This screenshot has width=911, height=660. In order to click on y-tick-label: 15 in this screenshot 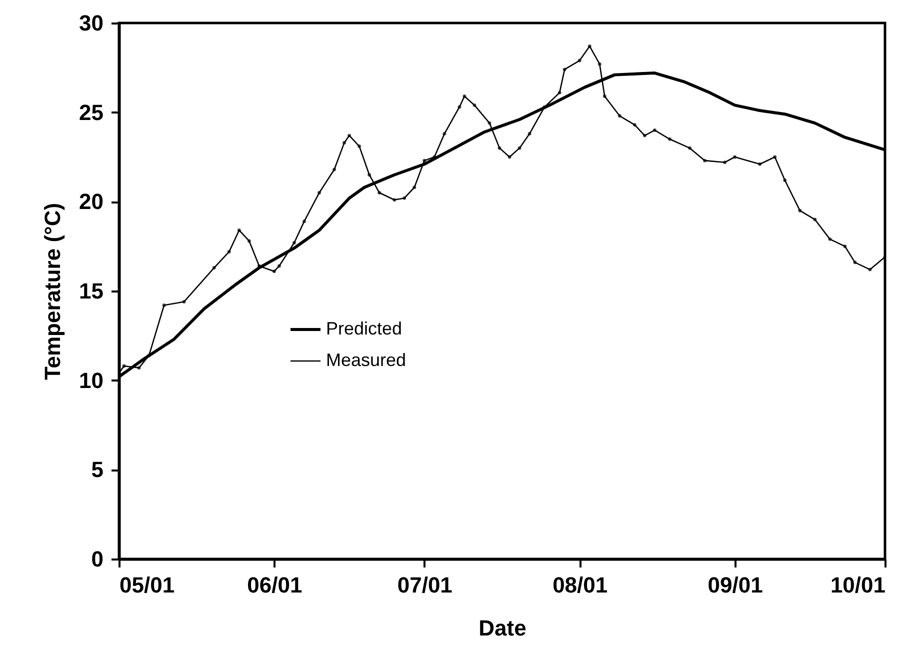, I will do `click(91, 291)`.